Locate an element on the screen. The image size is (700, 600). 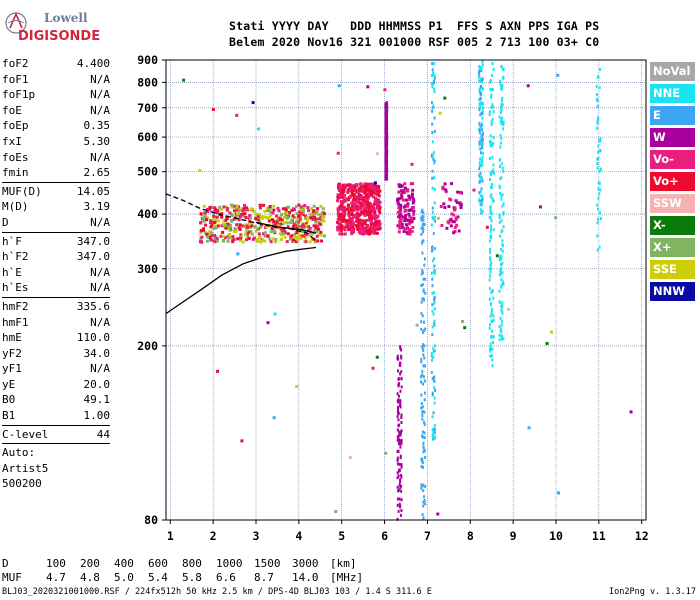
legend-item: E is located at coordinates (672, 115).